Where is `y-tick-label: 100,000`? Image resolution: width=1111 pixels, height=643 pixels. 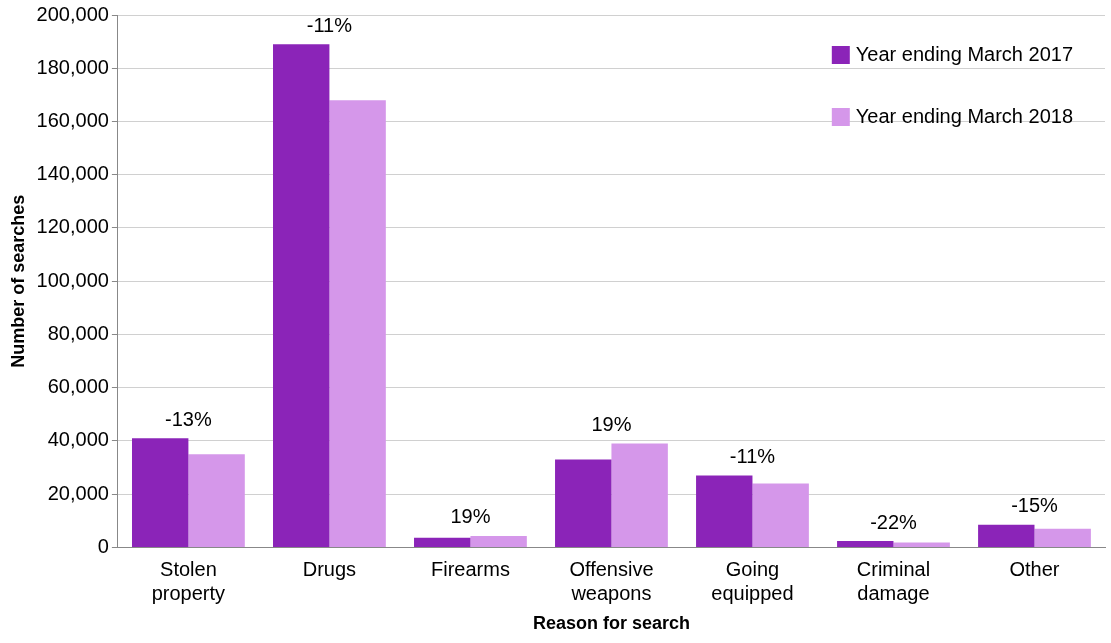 y-tick-label: 100,000 is located at coordinates (72, 279).